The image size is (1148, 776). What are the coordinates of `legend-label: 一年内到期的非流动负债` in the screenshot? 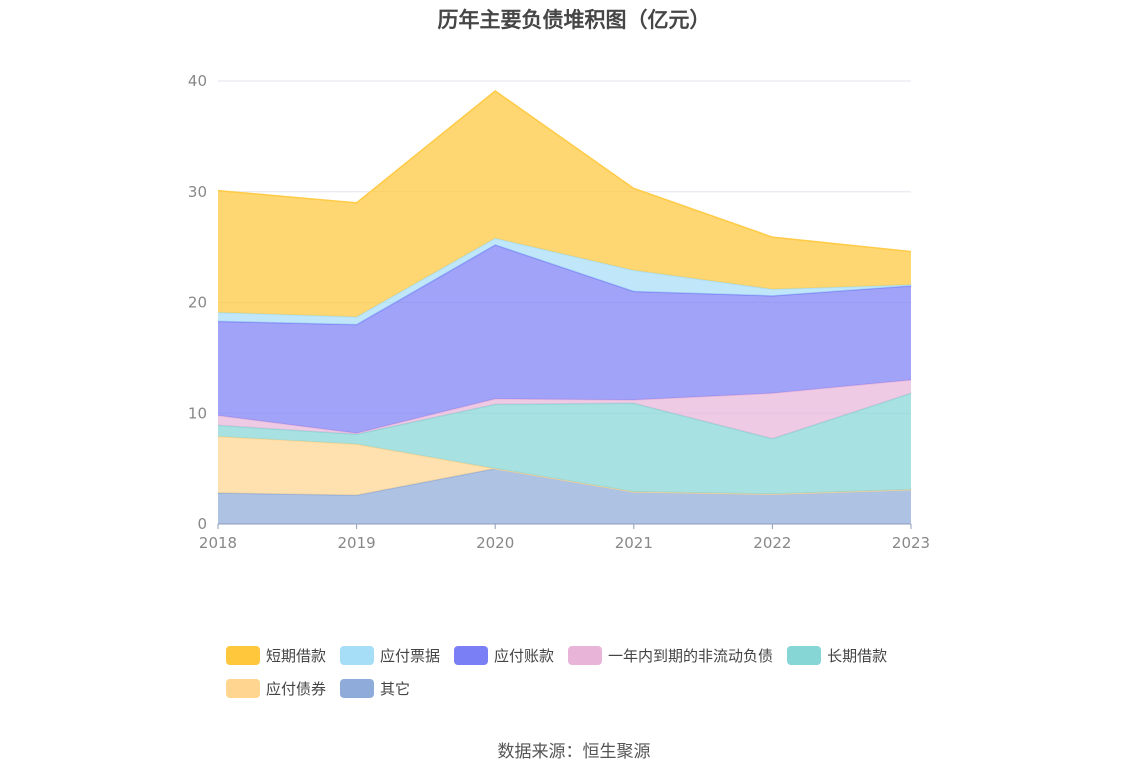 It's located at (691, 656).